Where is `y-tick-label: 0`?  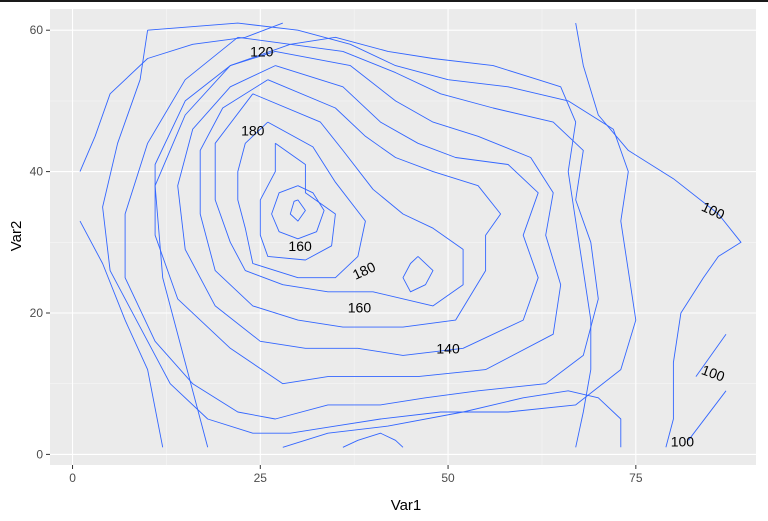
y-tick-label: 0 is located at coordinates (39, 454).